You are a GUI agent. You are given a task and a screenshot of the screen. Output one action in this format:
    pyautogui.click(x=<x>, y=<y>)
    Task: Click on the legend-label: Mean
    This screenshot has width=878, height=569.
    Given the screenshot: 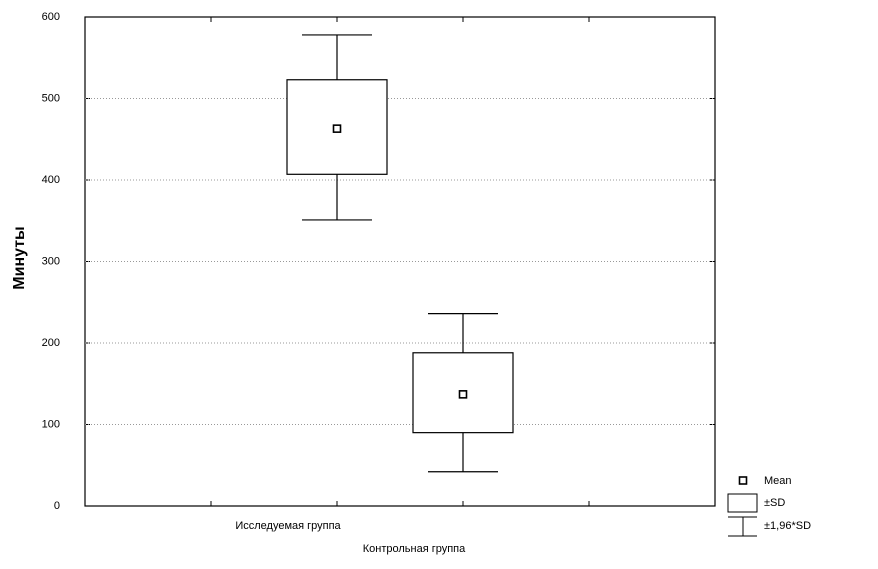 What is the action you would take?
    pyautogui.click(x=778, y=481)
    